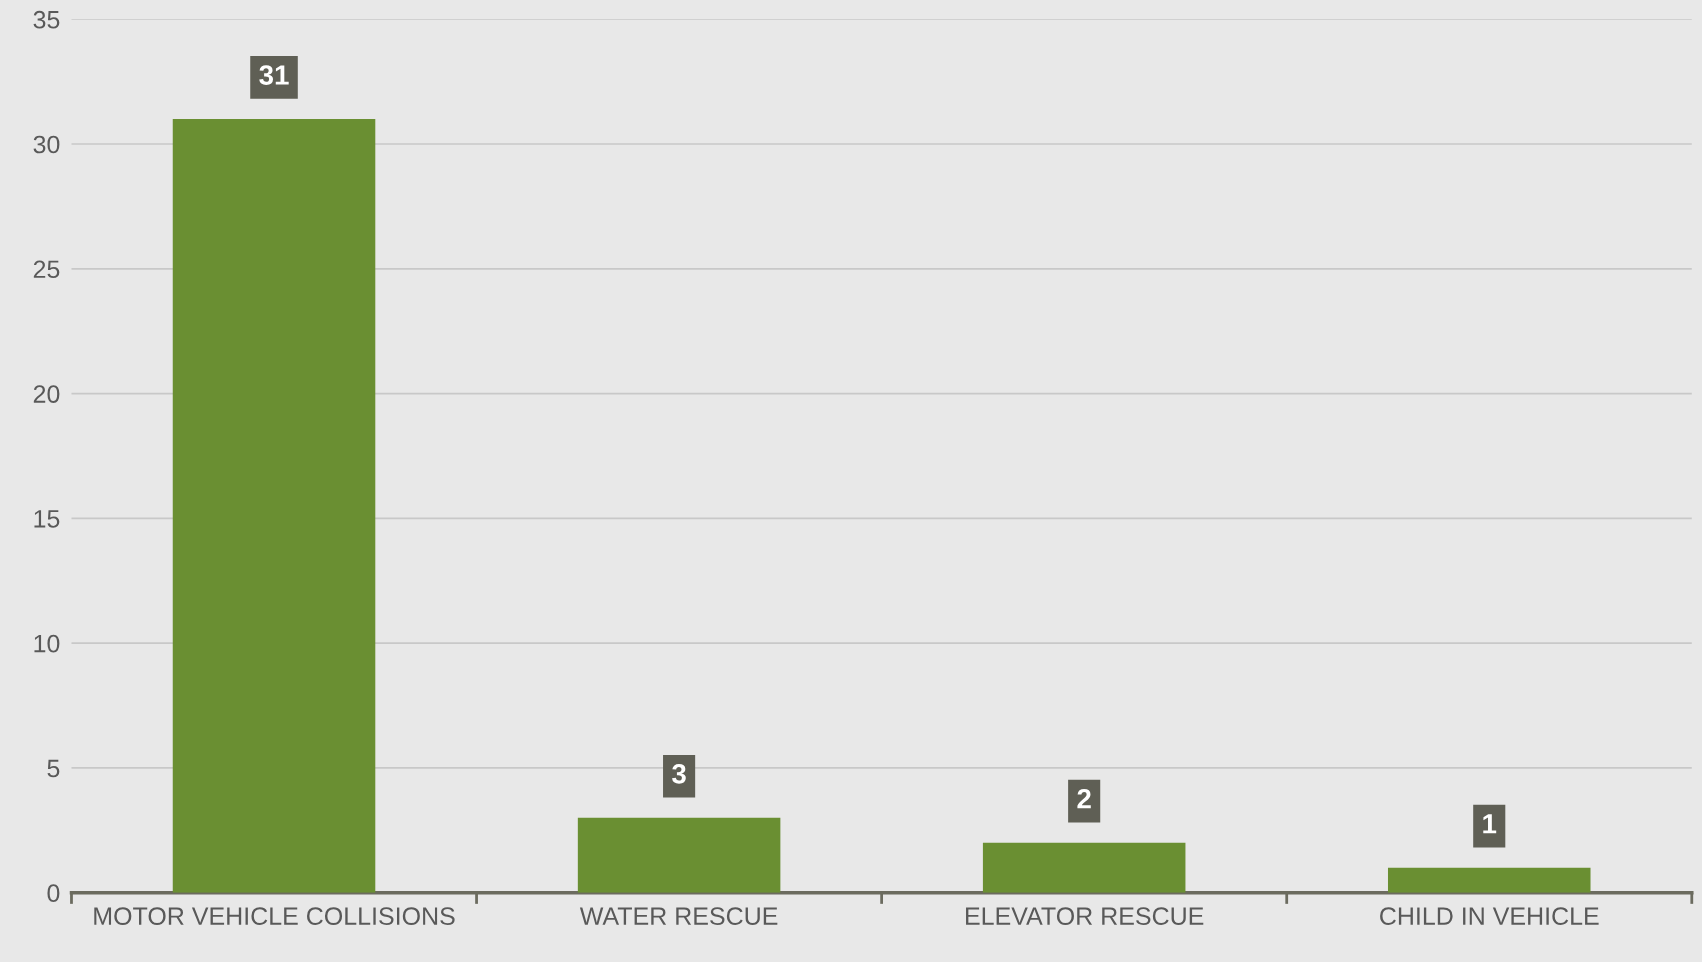  Describe the element at coordinates (46, 394) in the screenshot. I see `y-tick-label: 20` at that location.